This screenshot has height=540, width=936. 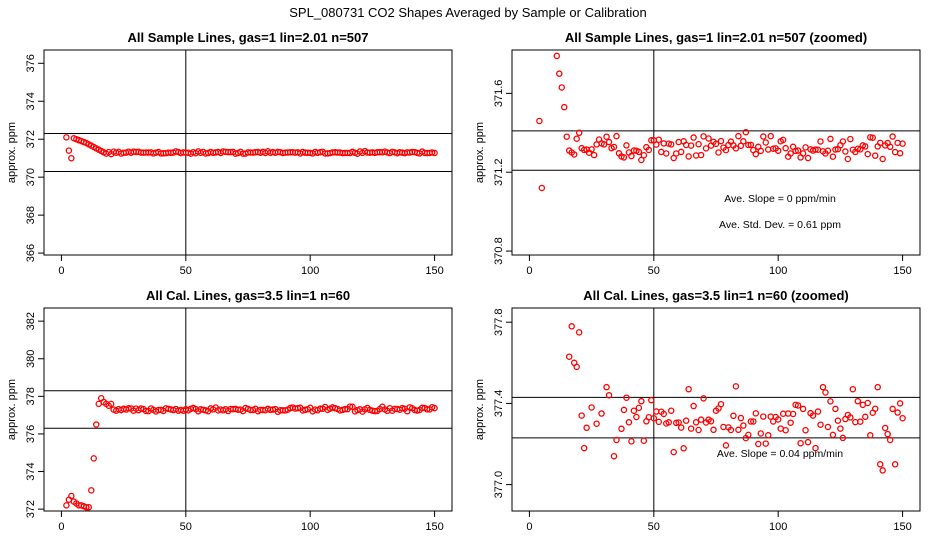 I want to click on stats-annotation: Ave. Slope = 0.04 ppm/min, so click(x=780, y=454).